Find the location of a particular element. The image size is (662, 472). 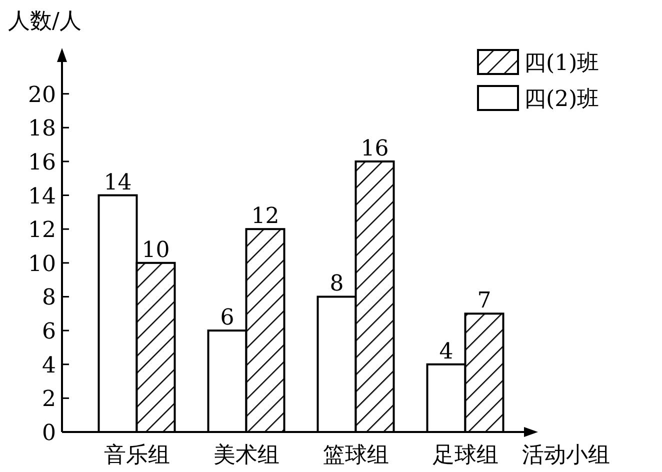

data-label: 6 is located at coordinates (227, 318).